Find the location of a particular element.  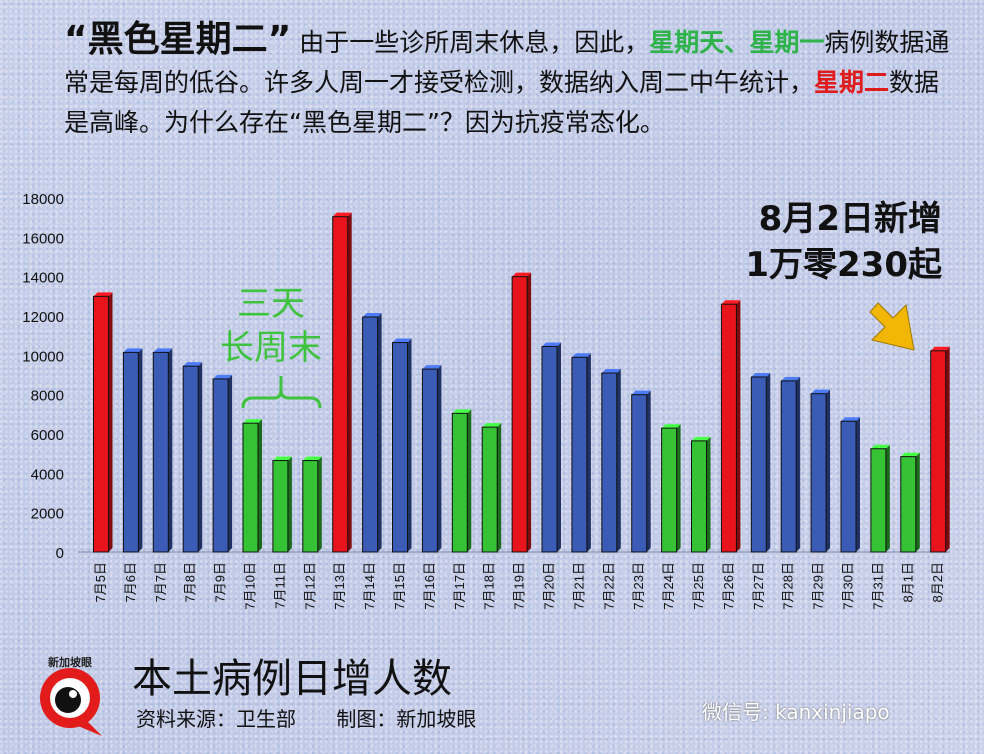

chart-title: 本土病例日增人数 is located at coordinates (292, 679).